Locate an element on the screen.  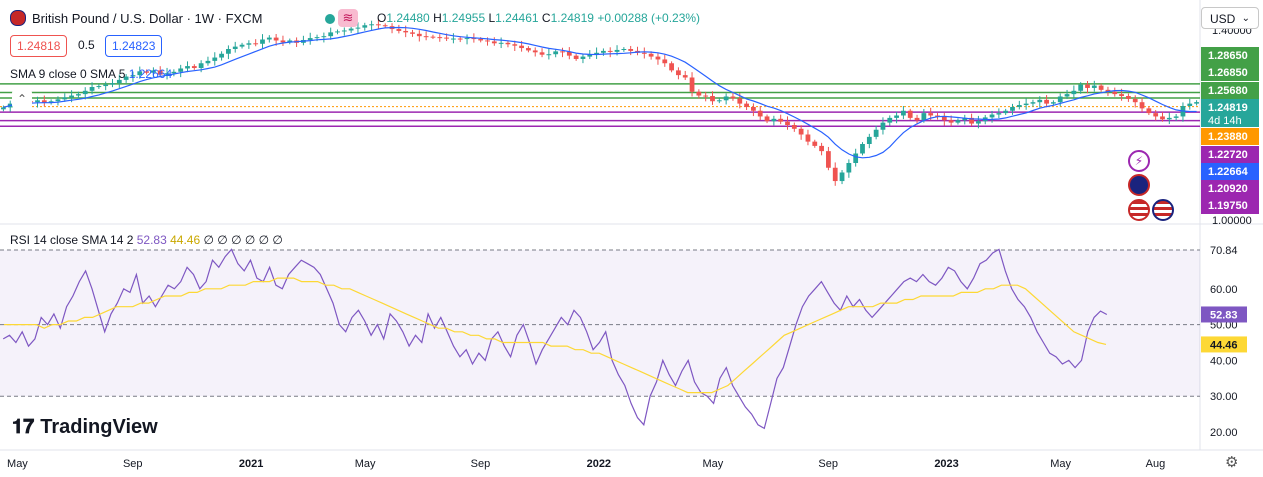
rsi-tick-label: 40.00 is located at coordinates (1224, 361).